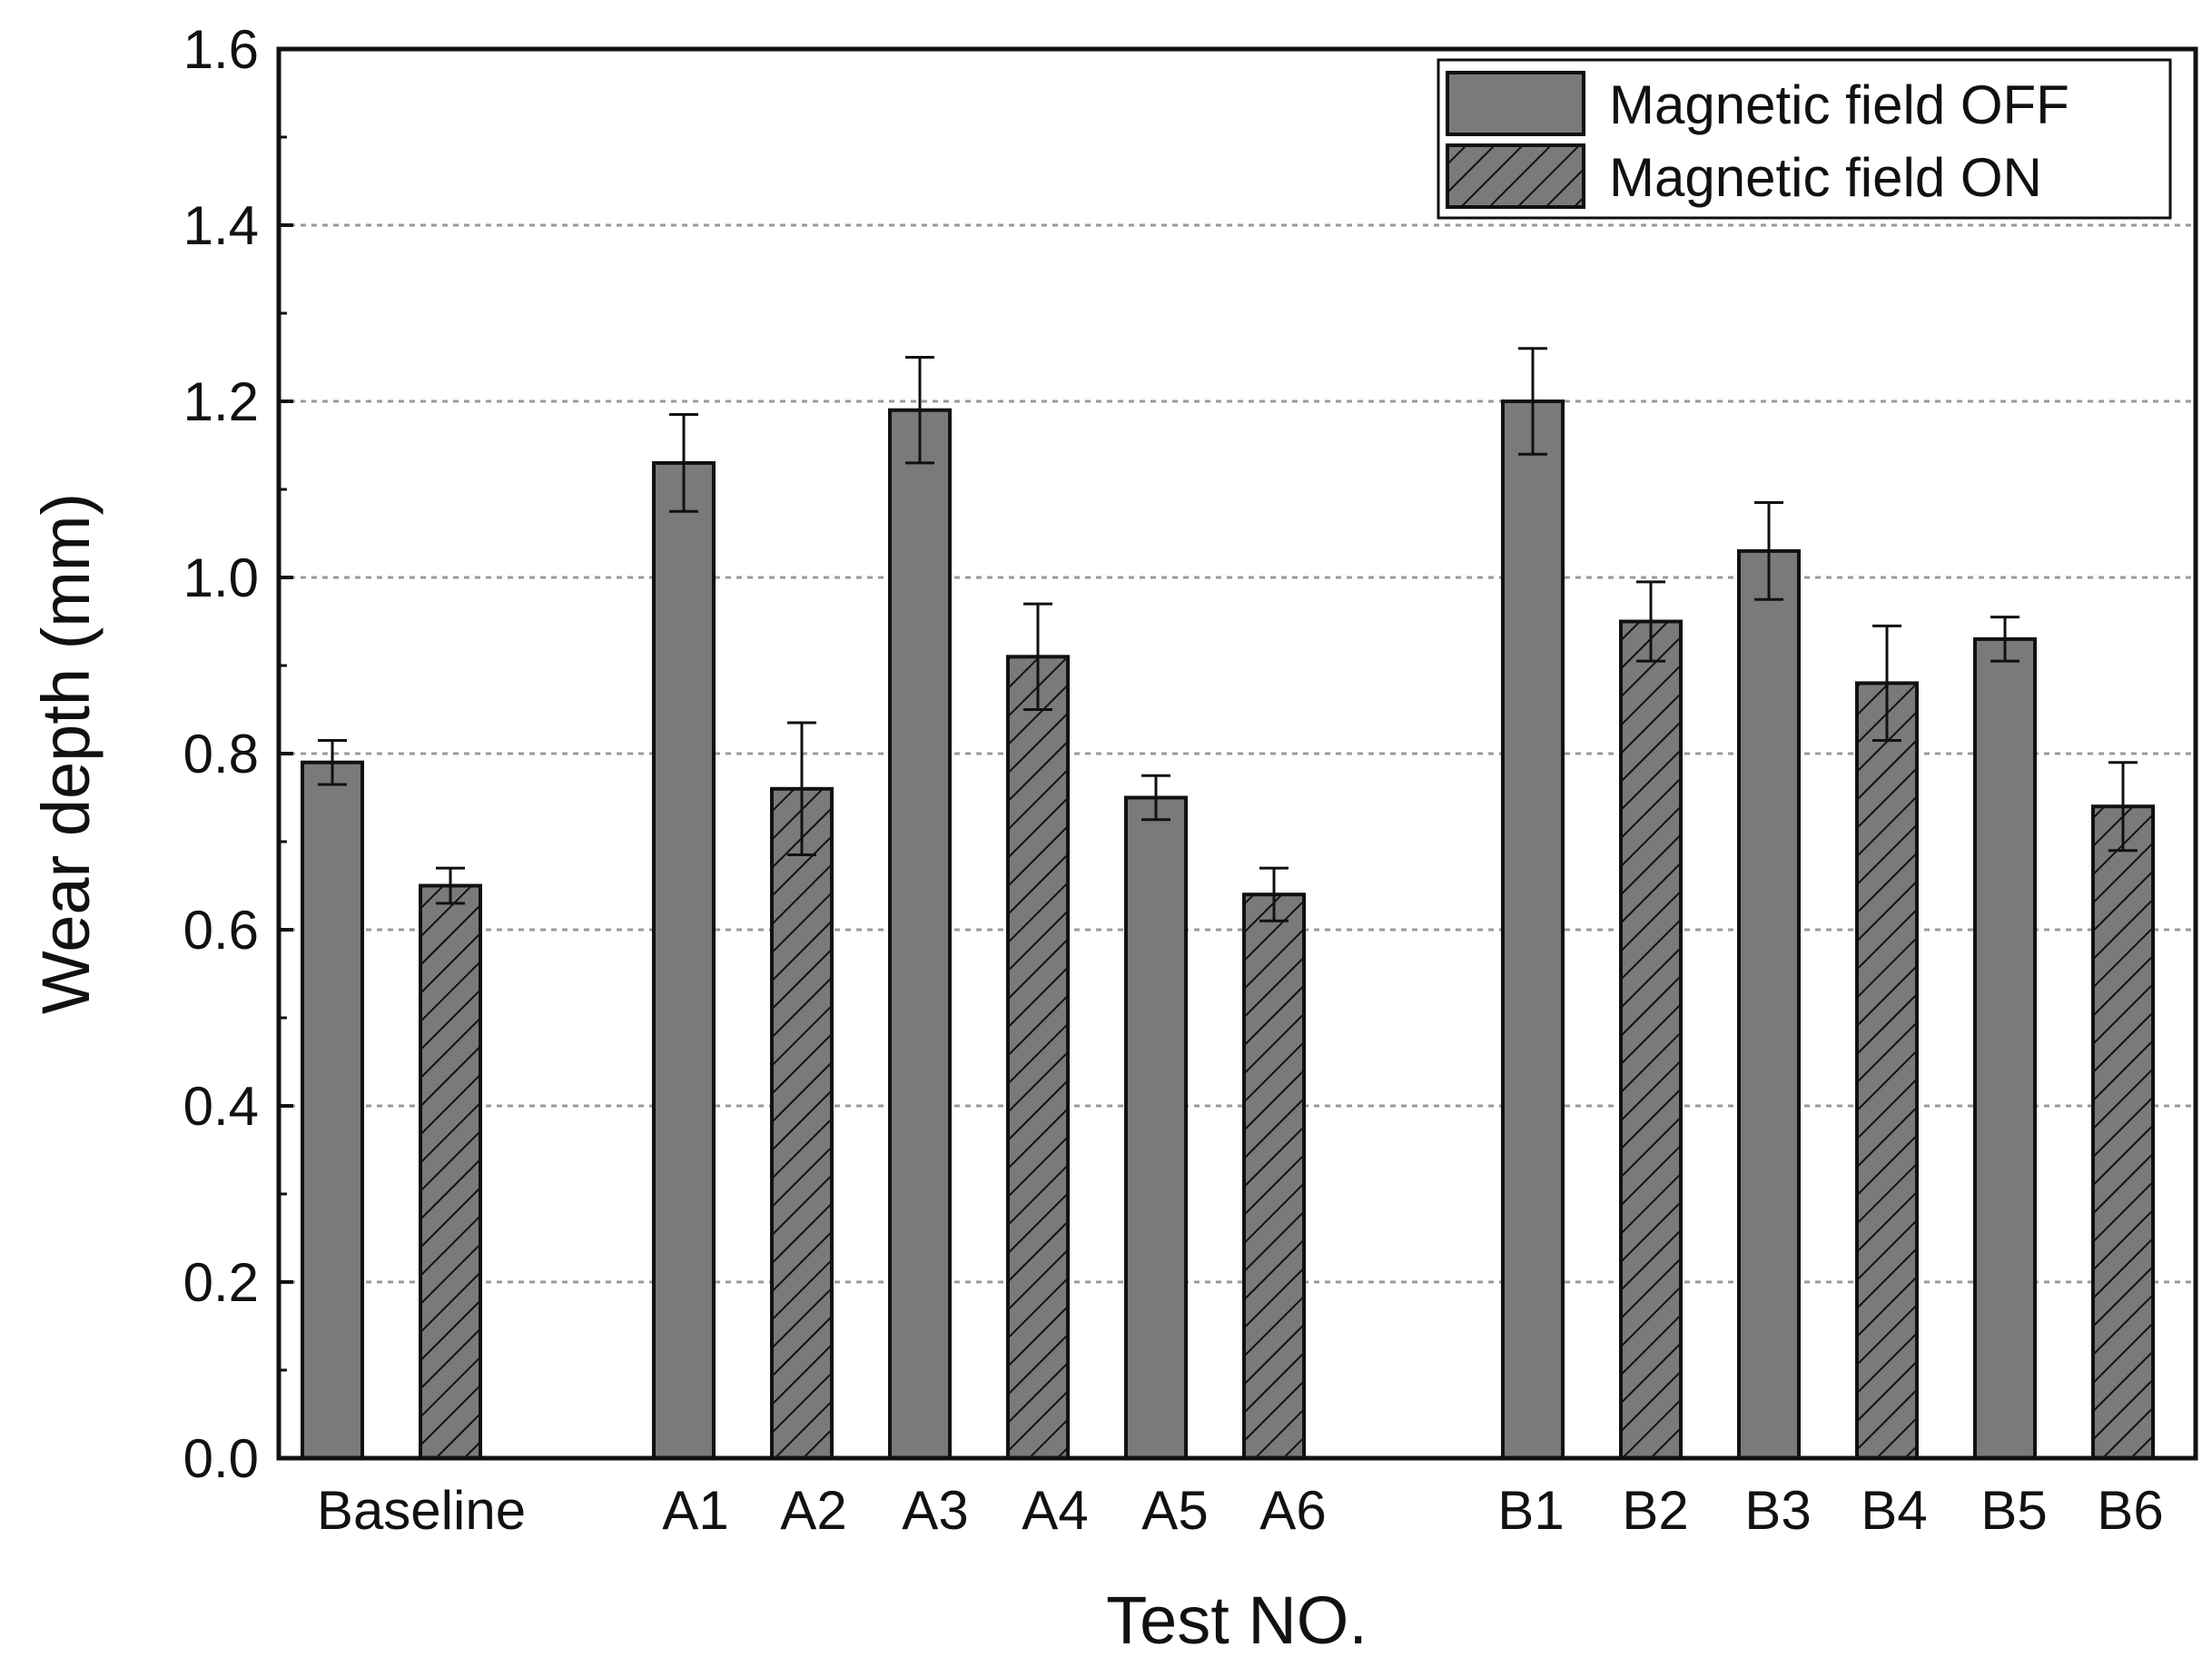  What do you see at coordinates (221, 577) in the screenshot?
I see `y-tick-label: 1.0` at bounding box center [221, 577].